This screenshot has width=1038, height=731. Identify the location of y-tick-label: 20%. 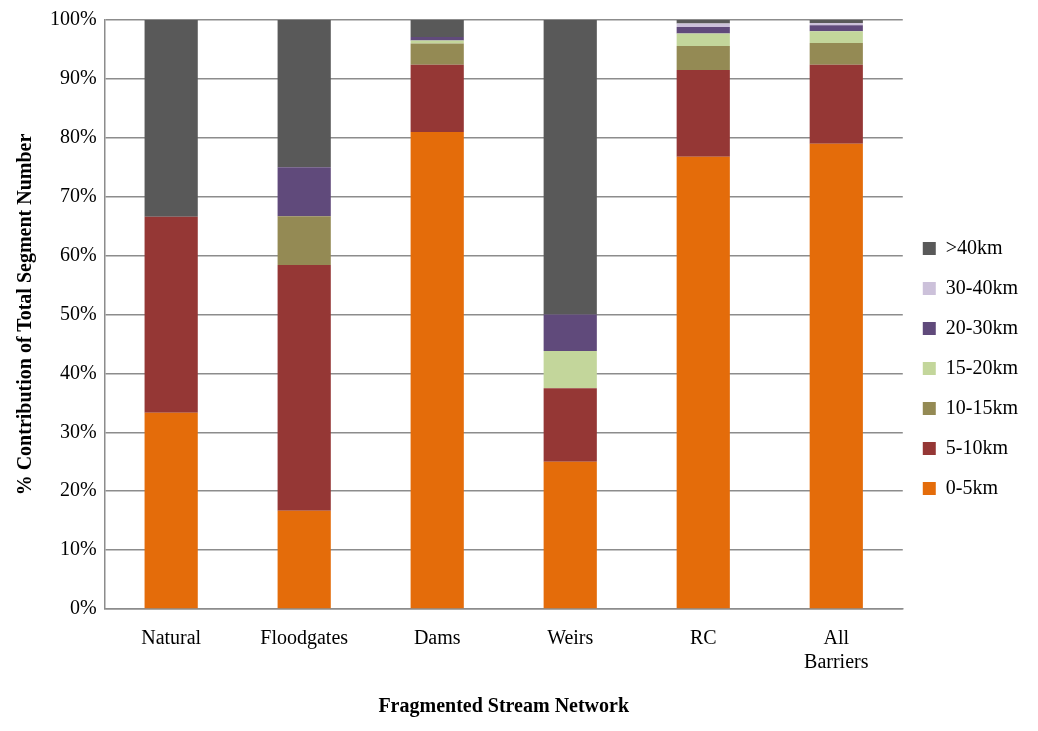
(78, 489).